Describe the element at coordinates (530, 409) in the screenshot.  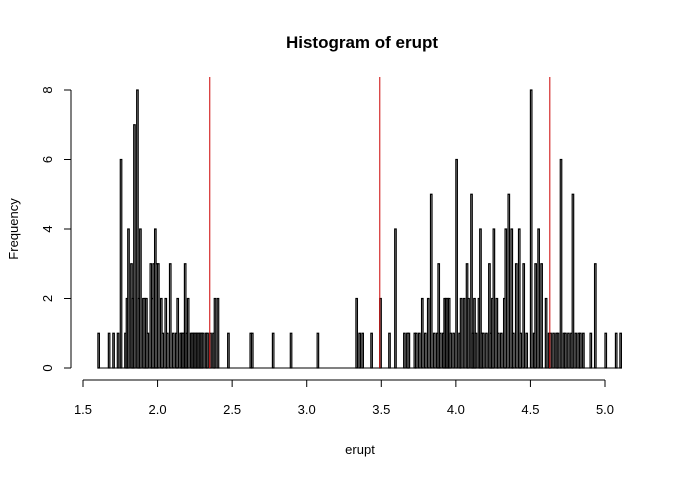
I see `x-tick-label: 4.5` at that location.